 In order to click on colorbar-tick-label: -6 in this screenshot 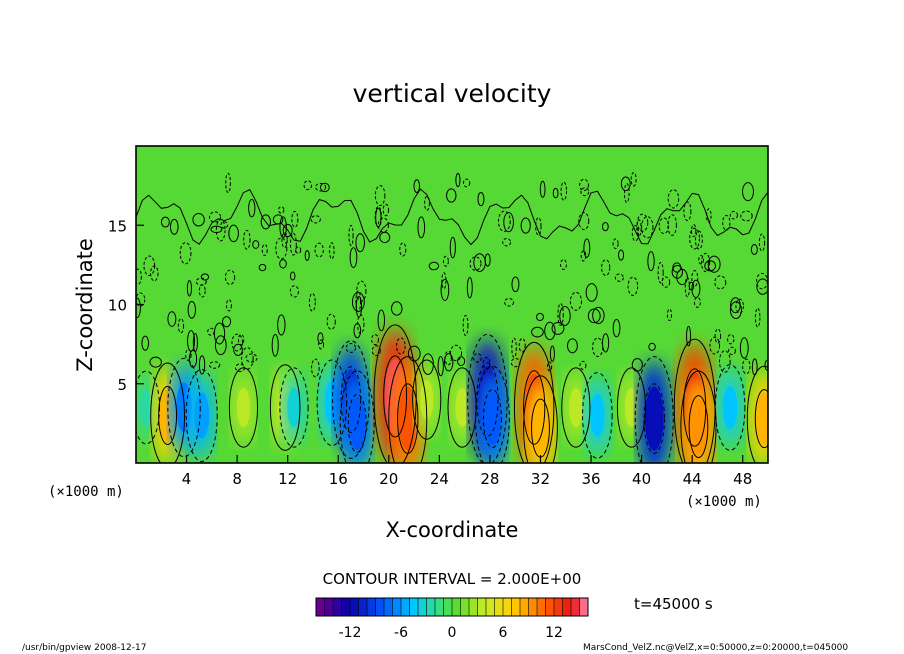, I will do `click(401, 633)`.